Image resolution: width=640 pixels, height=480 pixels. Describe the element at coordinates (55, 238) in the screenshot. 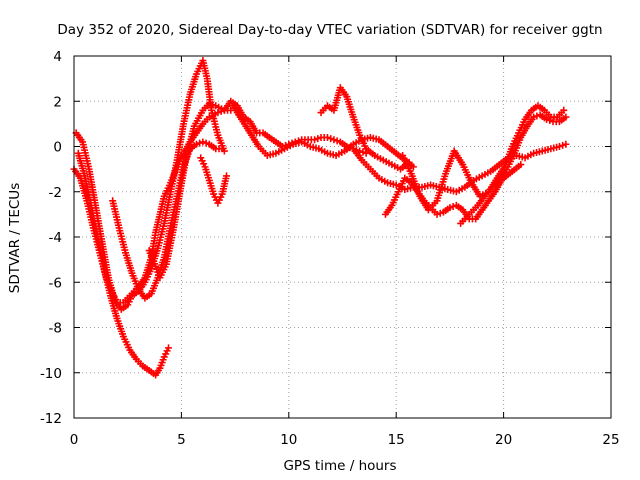

I see `y-tick-label: -4` at that location.